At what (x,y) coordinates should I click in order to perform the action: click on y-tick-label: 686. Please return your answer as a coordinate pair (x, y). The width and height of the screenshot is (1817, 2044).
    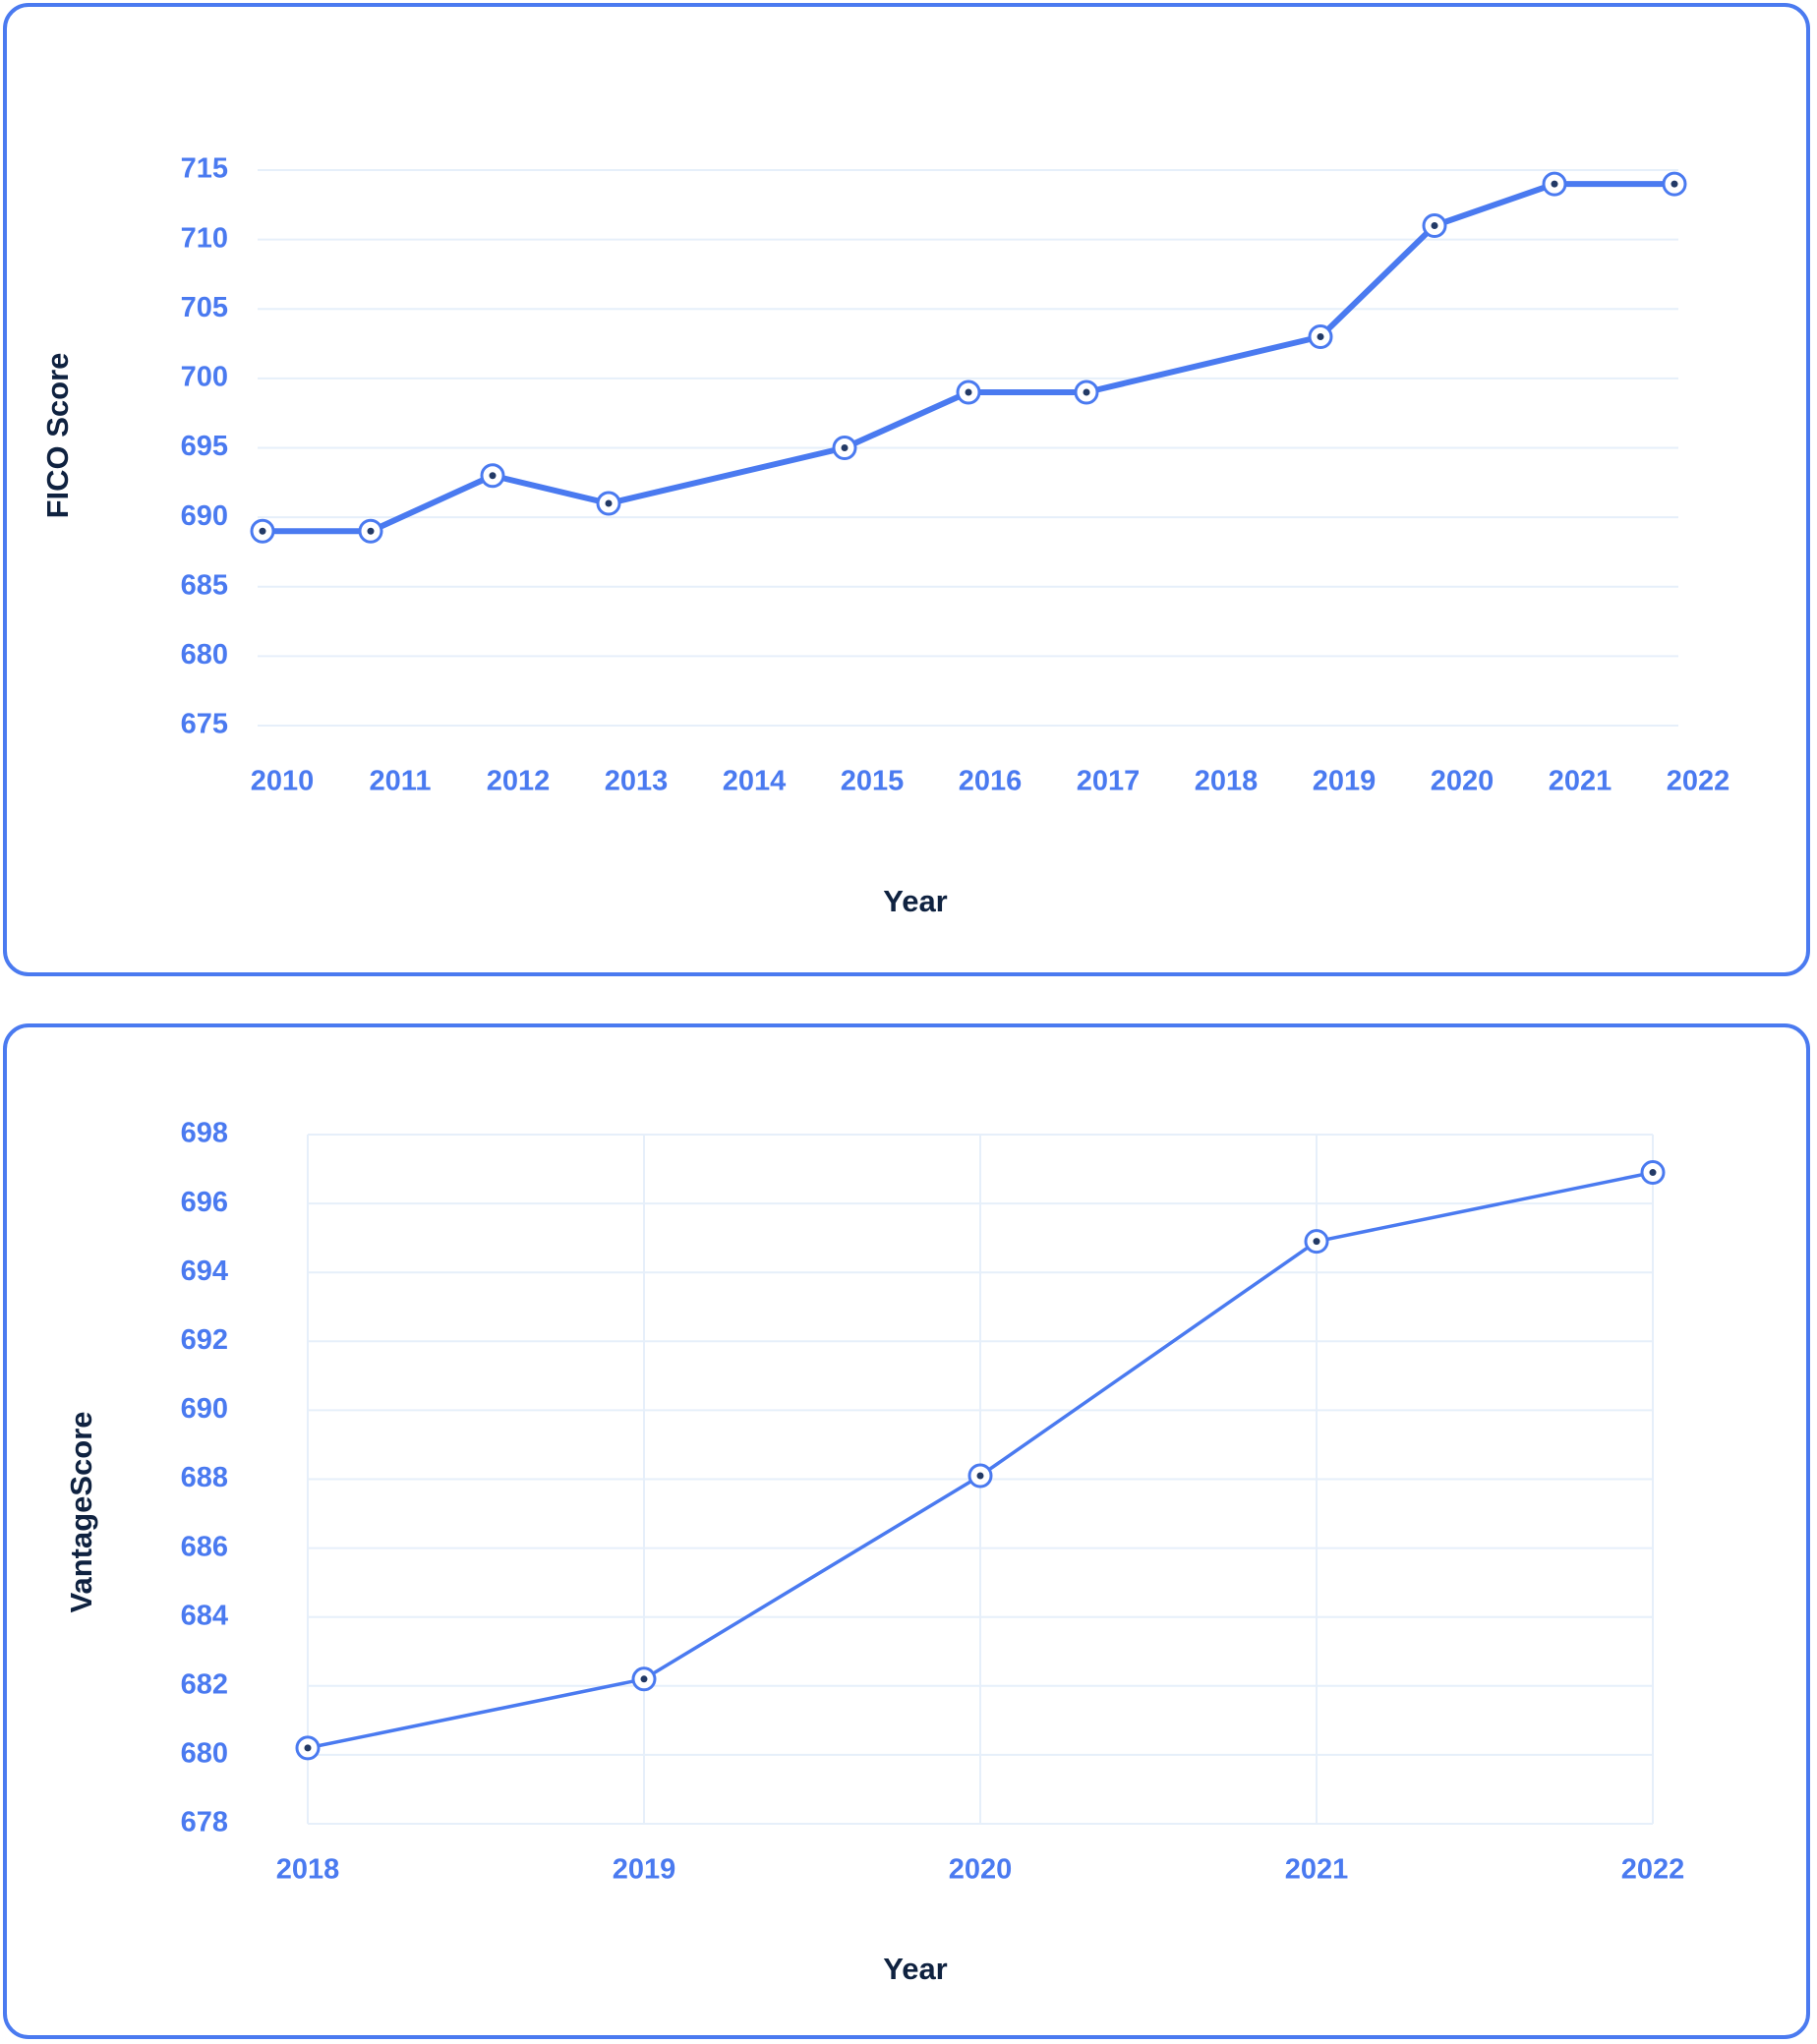
    Looking at the image, I should click on (204, 1546).